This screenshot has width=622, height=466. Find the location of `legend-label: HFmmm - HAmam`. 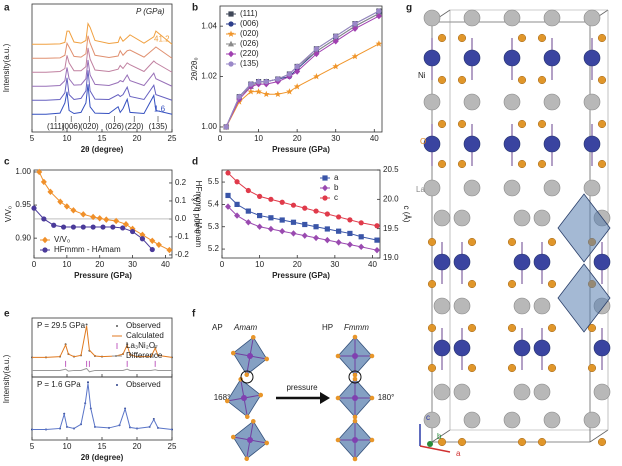

legend-label: HFmmm - HAmam is located at coordinates (87, 249).